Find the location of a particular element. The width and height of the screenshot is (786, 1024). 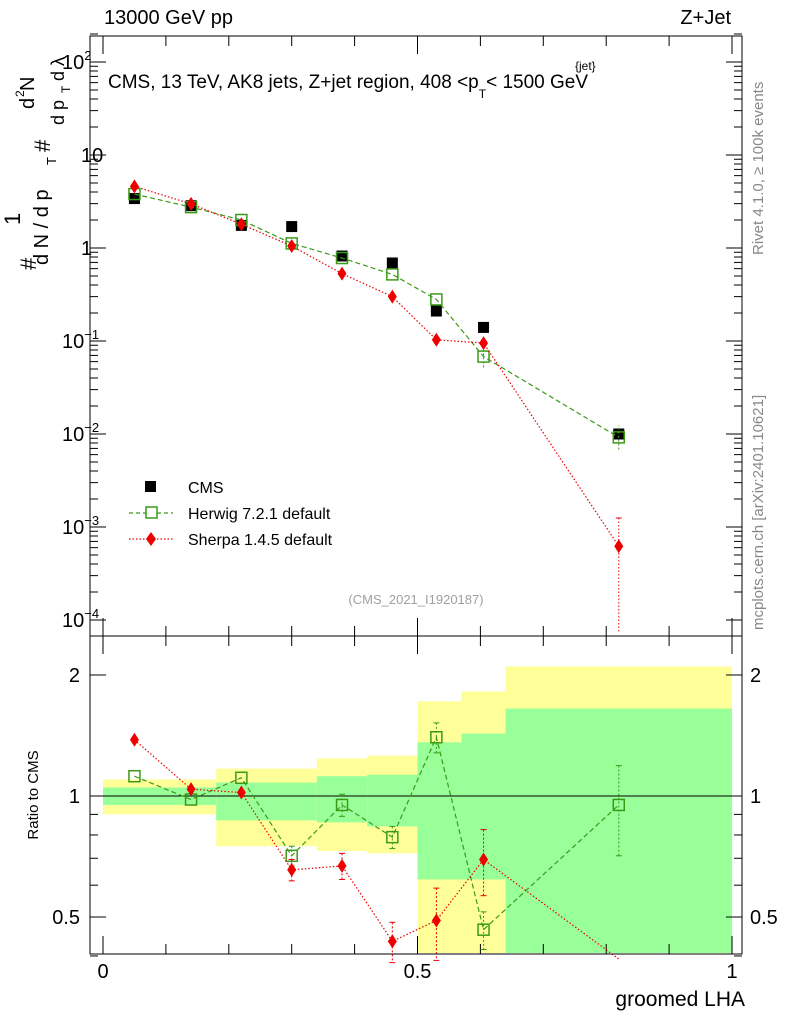

y-tick-label: 10 is located at coordinates (92, 156).